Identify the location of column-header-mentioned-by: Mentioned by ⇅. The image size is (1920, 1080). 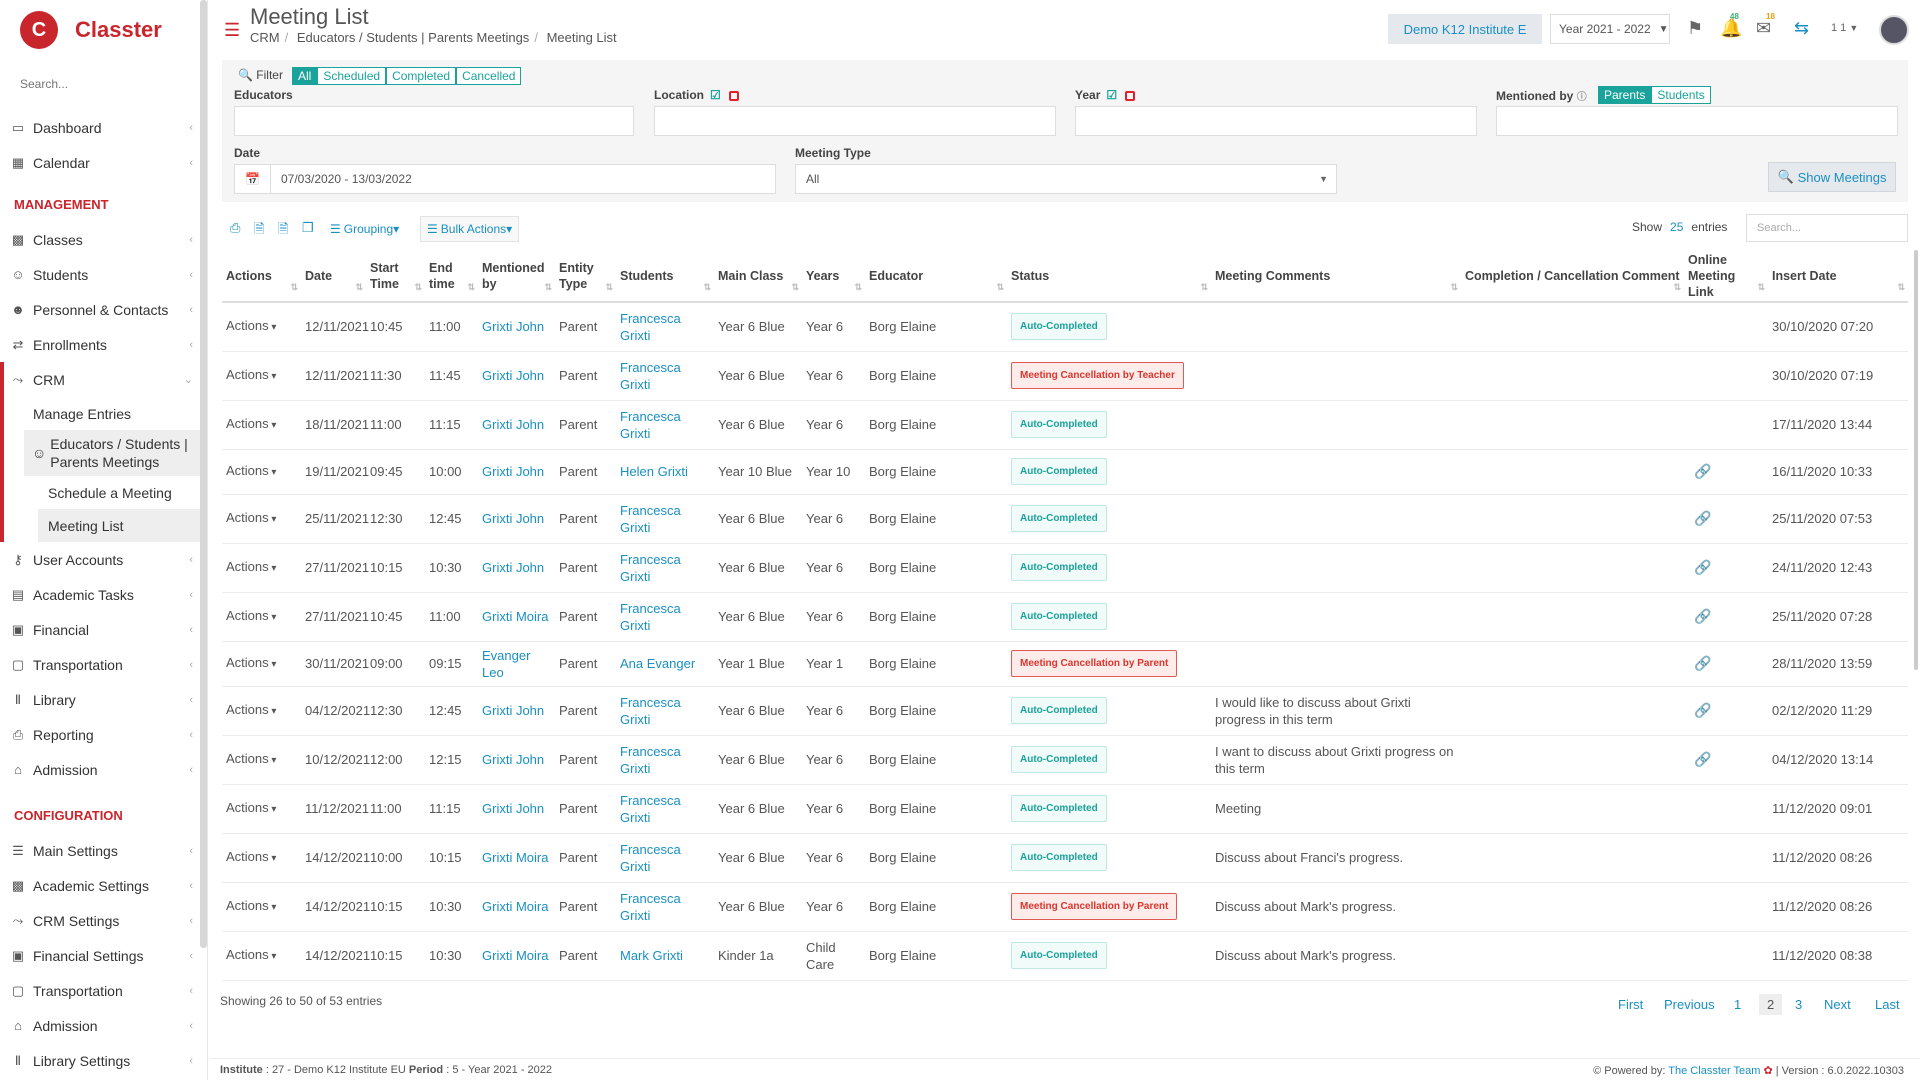
(516, 276).